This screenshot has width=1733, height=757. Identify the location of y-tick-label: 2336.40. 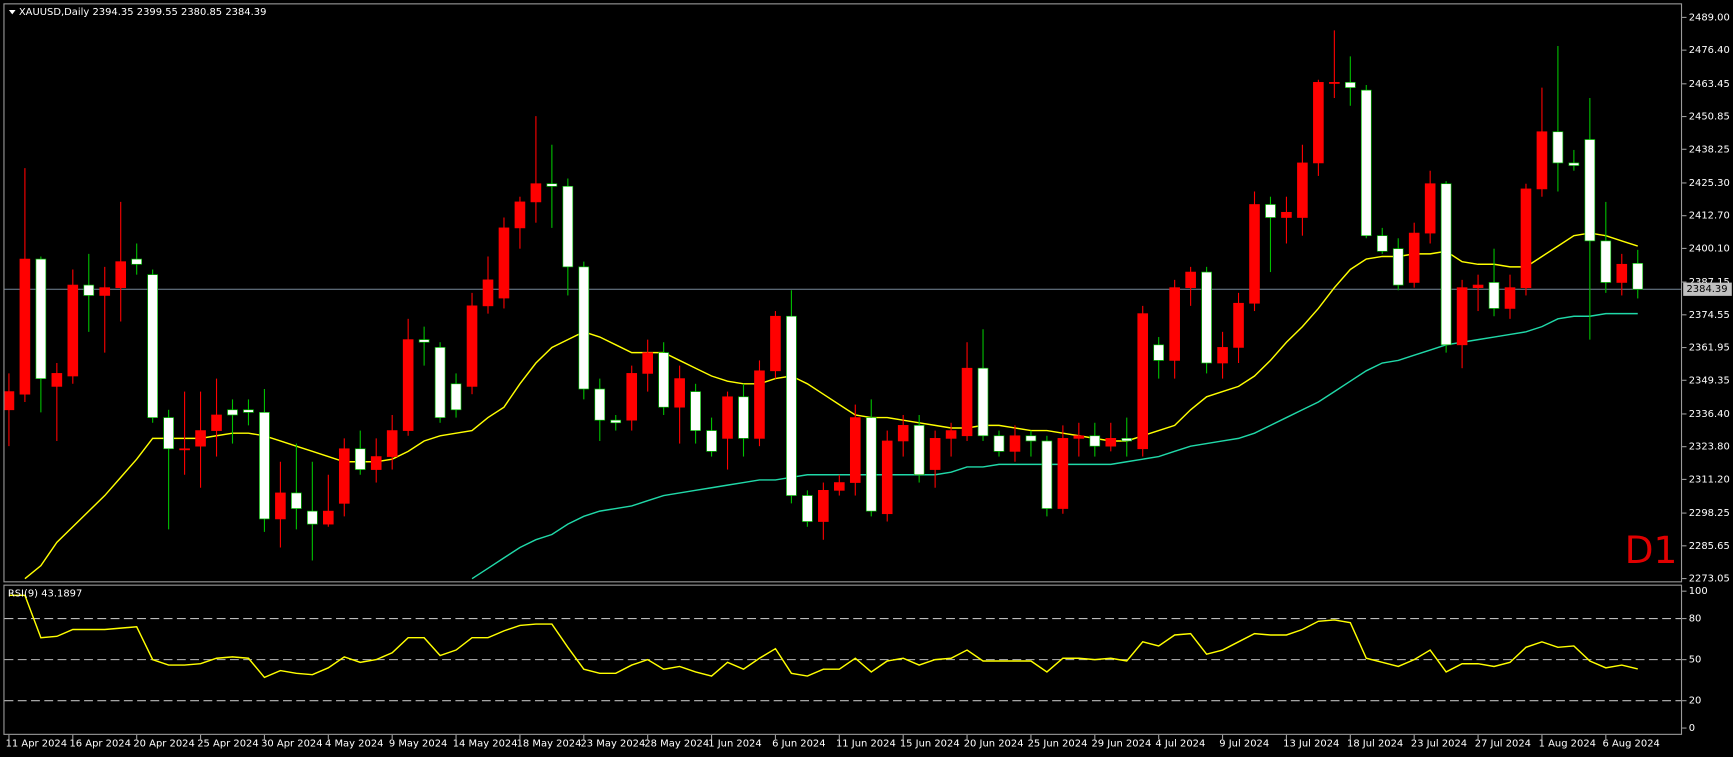
(1709, 414).